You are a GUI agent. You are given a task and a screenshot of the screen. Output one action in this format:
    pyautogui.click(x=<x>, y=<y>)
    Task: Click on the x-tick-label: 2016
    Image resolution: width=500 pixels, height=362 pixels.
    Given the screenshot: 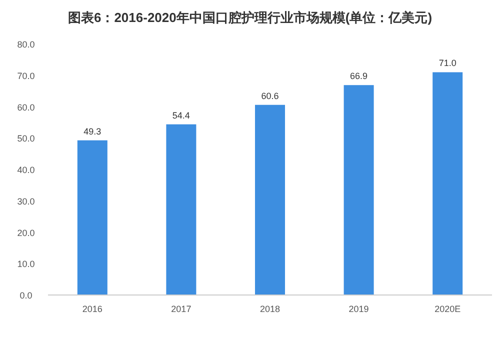 What is the action you would take?
    pyautogui.click(x=92, y=309)
    